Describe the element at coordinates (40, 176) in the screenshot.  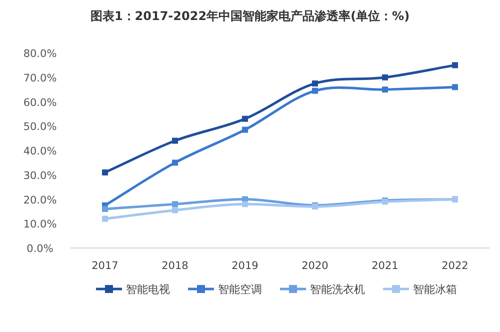
I see `y-tick-label: 30.0%` at that location.